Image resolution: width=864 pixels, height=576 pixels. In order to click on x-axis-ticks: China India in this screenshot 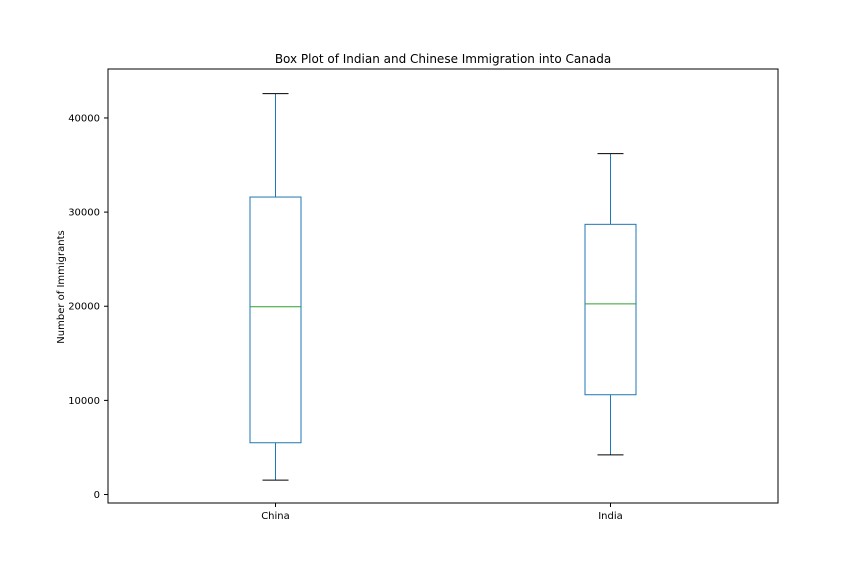, I will do `click(442, 512)`.